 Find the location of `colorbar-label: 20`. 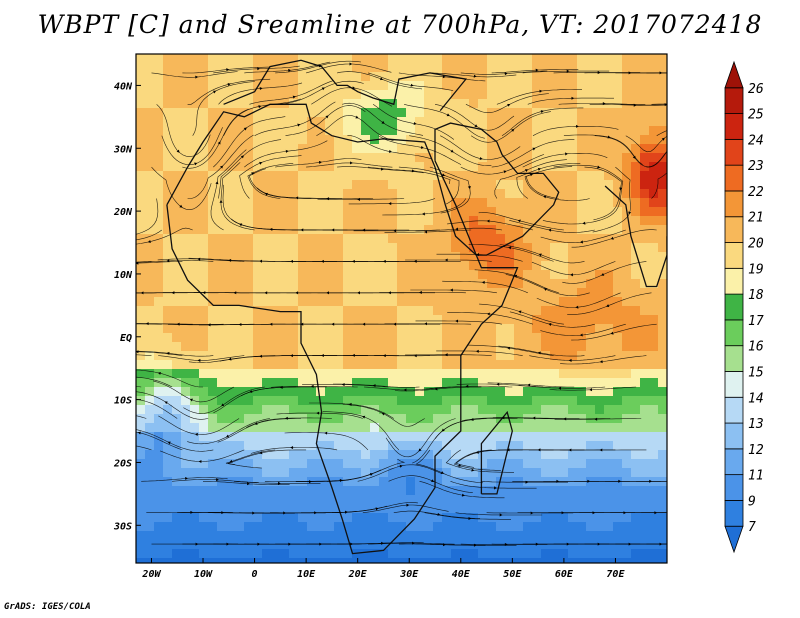

colorbar-label: 20 is located at coordinates (756, 244).